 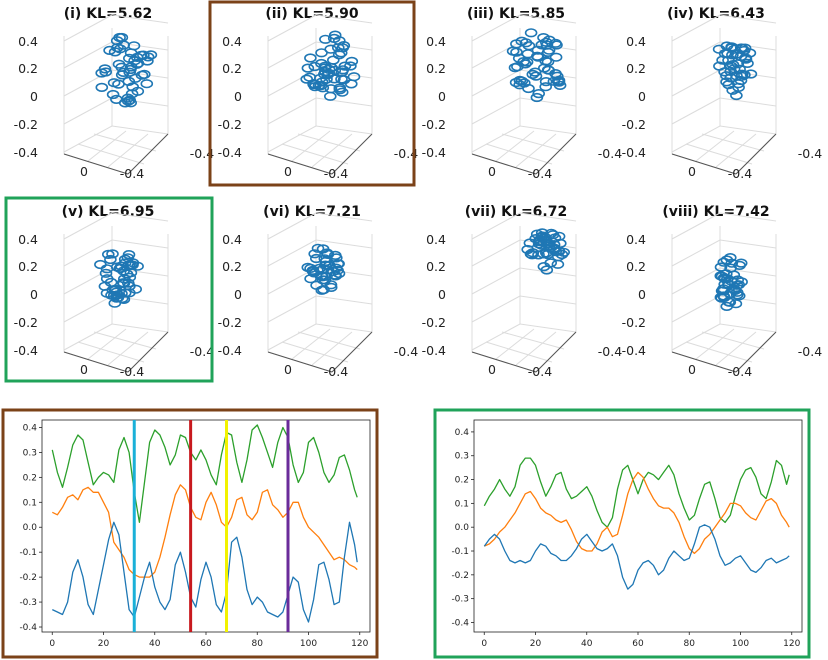 What do you see at coordinates (109, 289) in the screenshot?
I see `highlight-frame-v` at bounding box center [109, 289].